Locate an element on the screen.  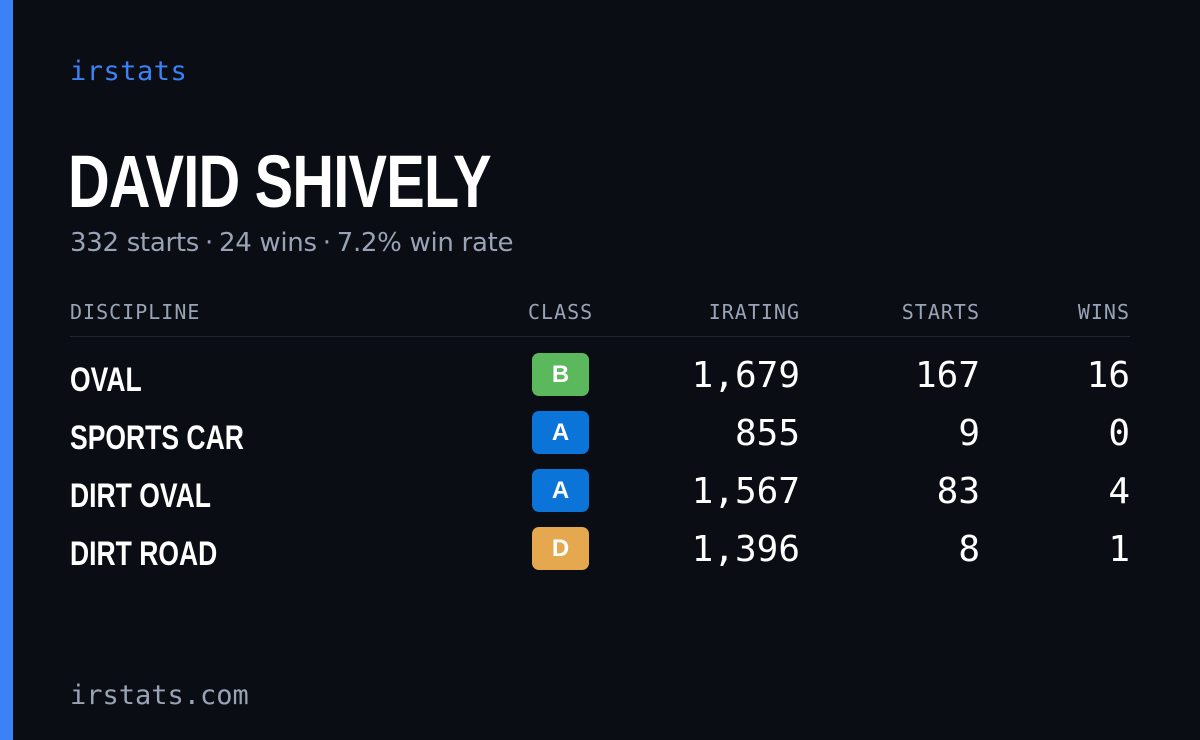
header-class: CLASS is located at coordinates (561, 312).